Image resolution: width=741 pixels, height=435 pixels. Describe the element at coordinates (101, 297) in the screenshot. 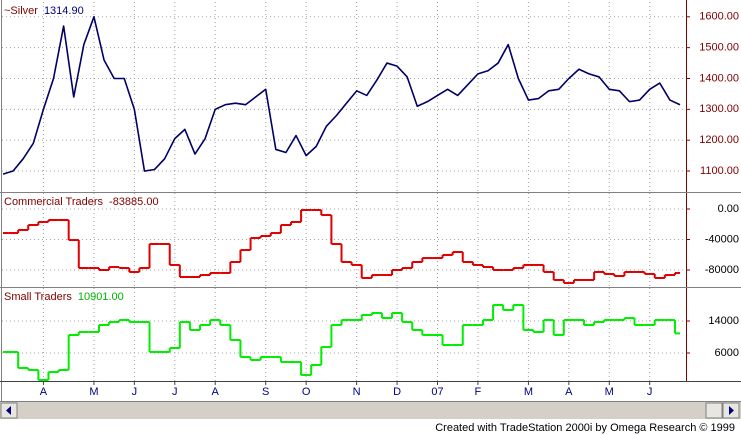

I see `panel-last-value: 10901.00` at that location.